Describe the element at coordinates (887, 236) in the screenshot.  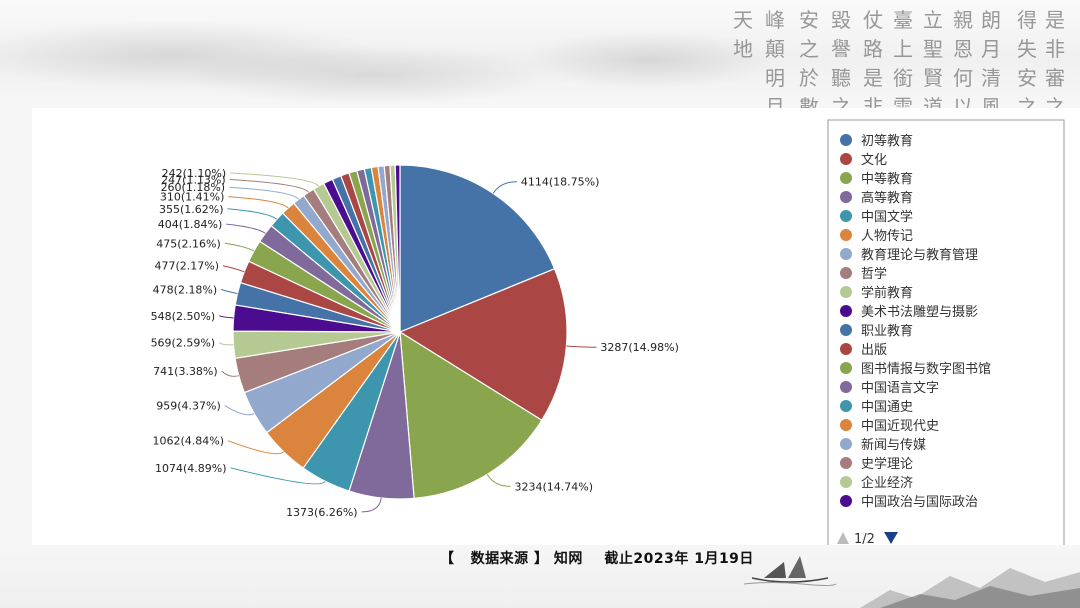
I see `legend-item: 人物传记` at that location.